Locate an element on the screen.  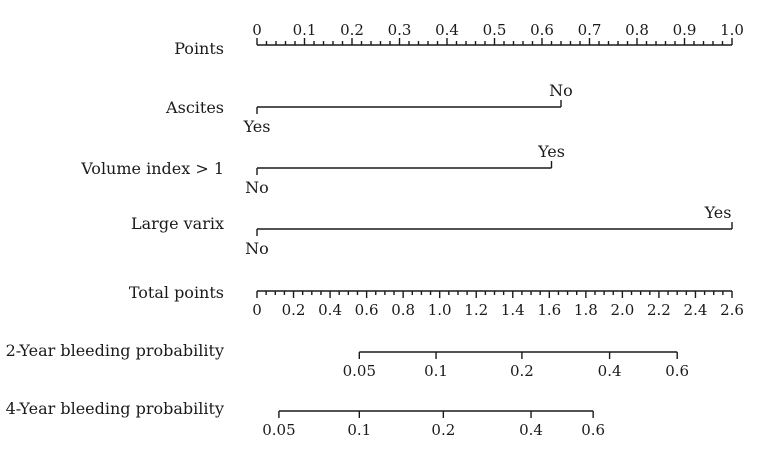
four-year-probability-scale: 0.05 0.1 0.2 0.4 0.6 is located at coordinates (433, 424).